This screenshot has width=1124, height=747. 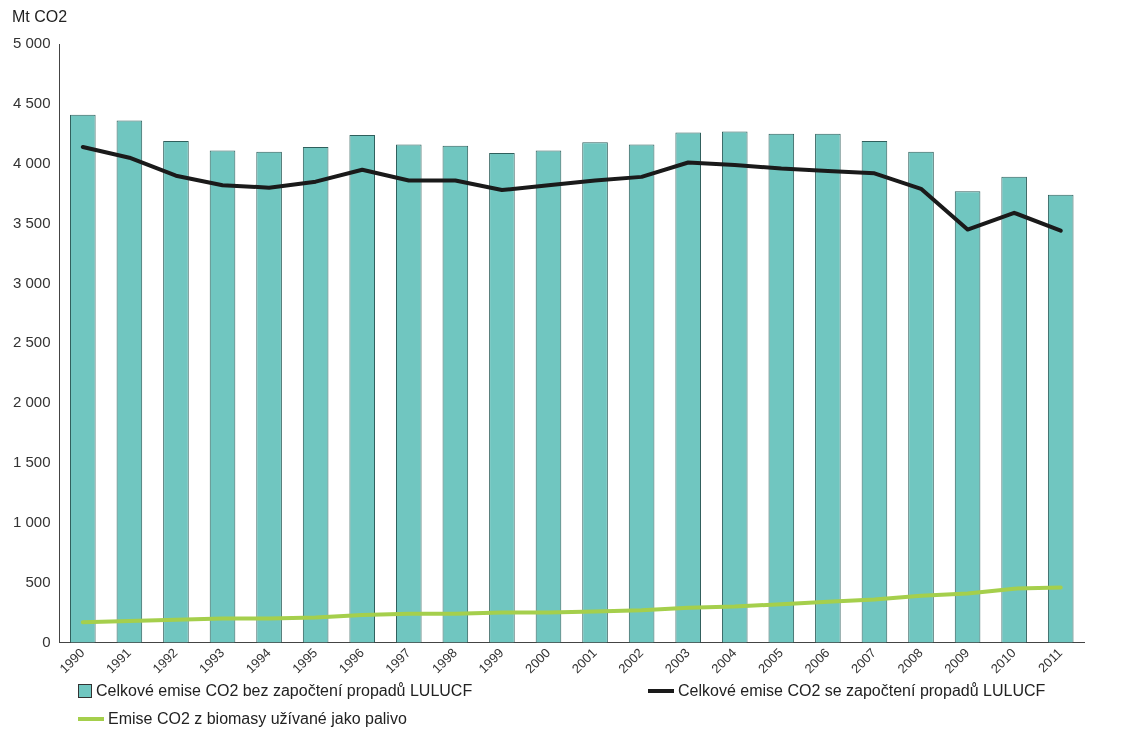 I want to click on y-tick-label: 3 000, so click(x=31, y=282).